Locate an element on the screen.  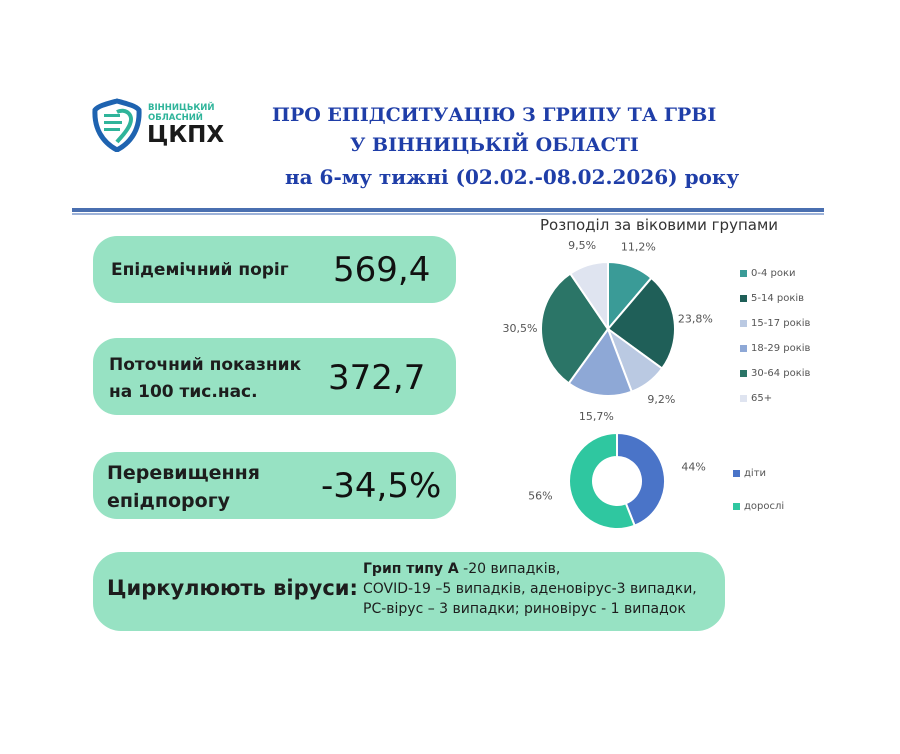
stat-label-line2: на 100 тис.нас. is located at coordinates (183, 392).